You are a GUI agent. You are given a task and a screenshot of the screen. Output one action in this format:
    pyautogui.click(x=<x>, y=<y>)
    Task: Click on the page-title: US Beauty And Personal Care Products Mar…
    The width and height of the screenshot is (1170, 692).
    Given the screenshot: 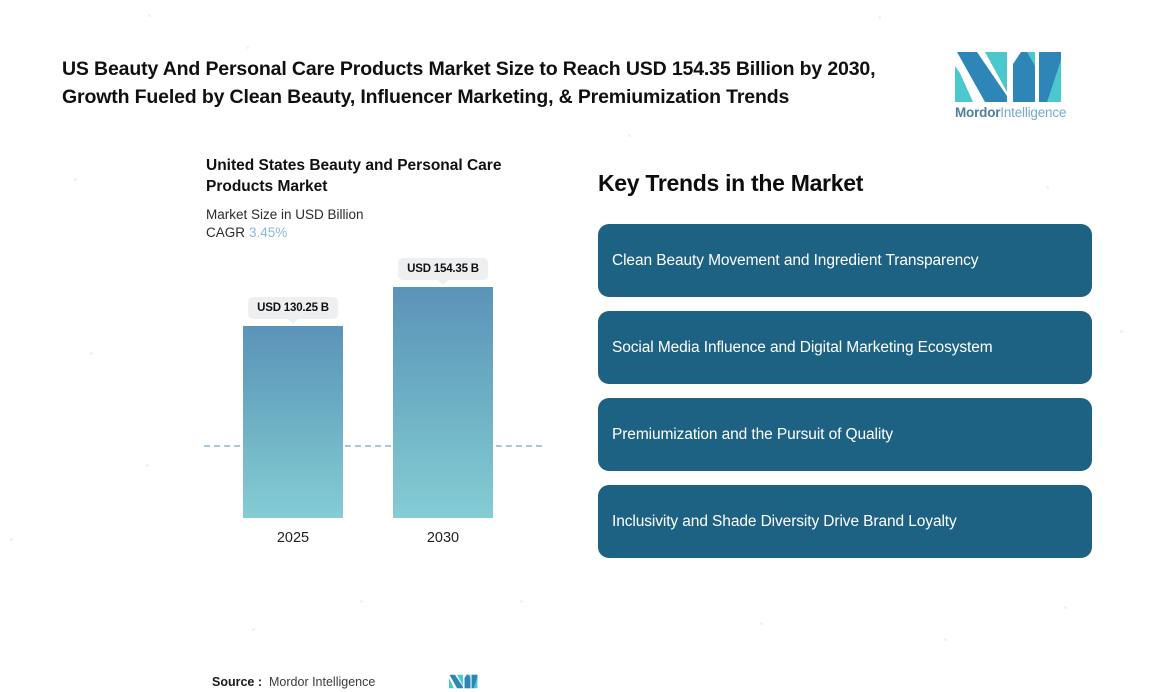 What is the action you would take?
    pyautogui.click(x=469, y=83)
    